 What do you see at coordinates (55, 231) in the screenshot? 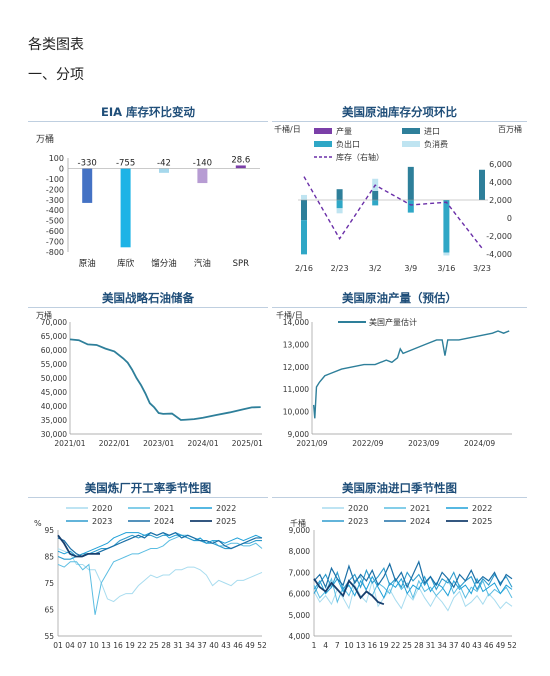
I see `y-tick-label: -600` at bounding box center [55, 231].